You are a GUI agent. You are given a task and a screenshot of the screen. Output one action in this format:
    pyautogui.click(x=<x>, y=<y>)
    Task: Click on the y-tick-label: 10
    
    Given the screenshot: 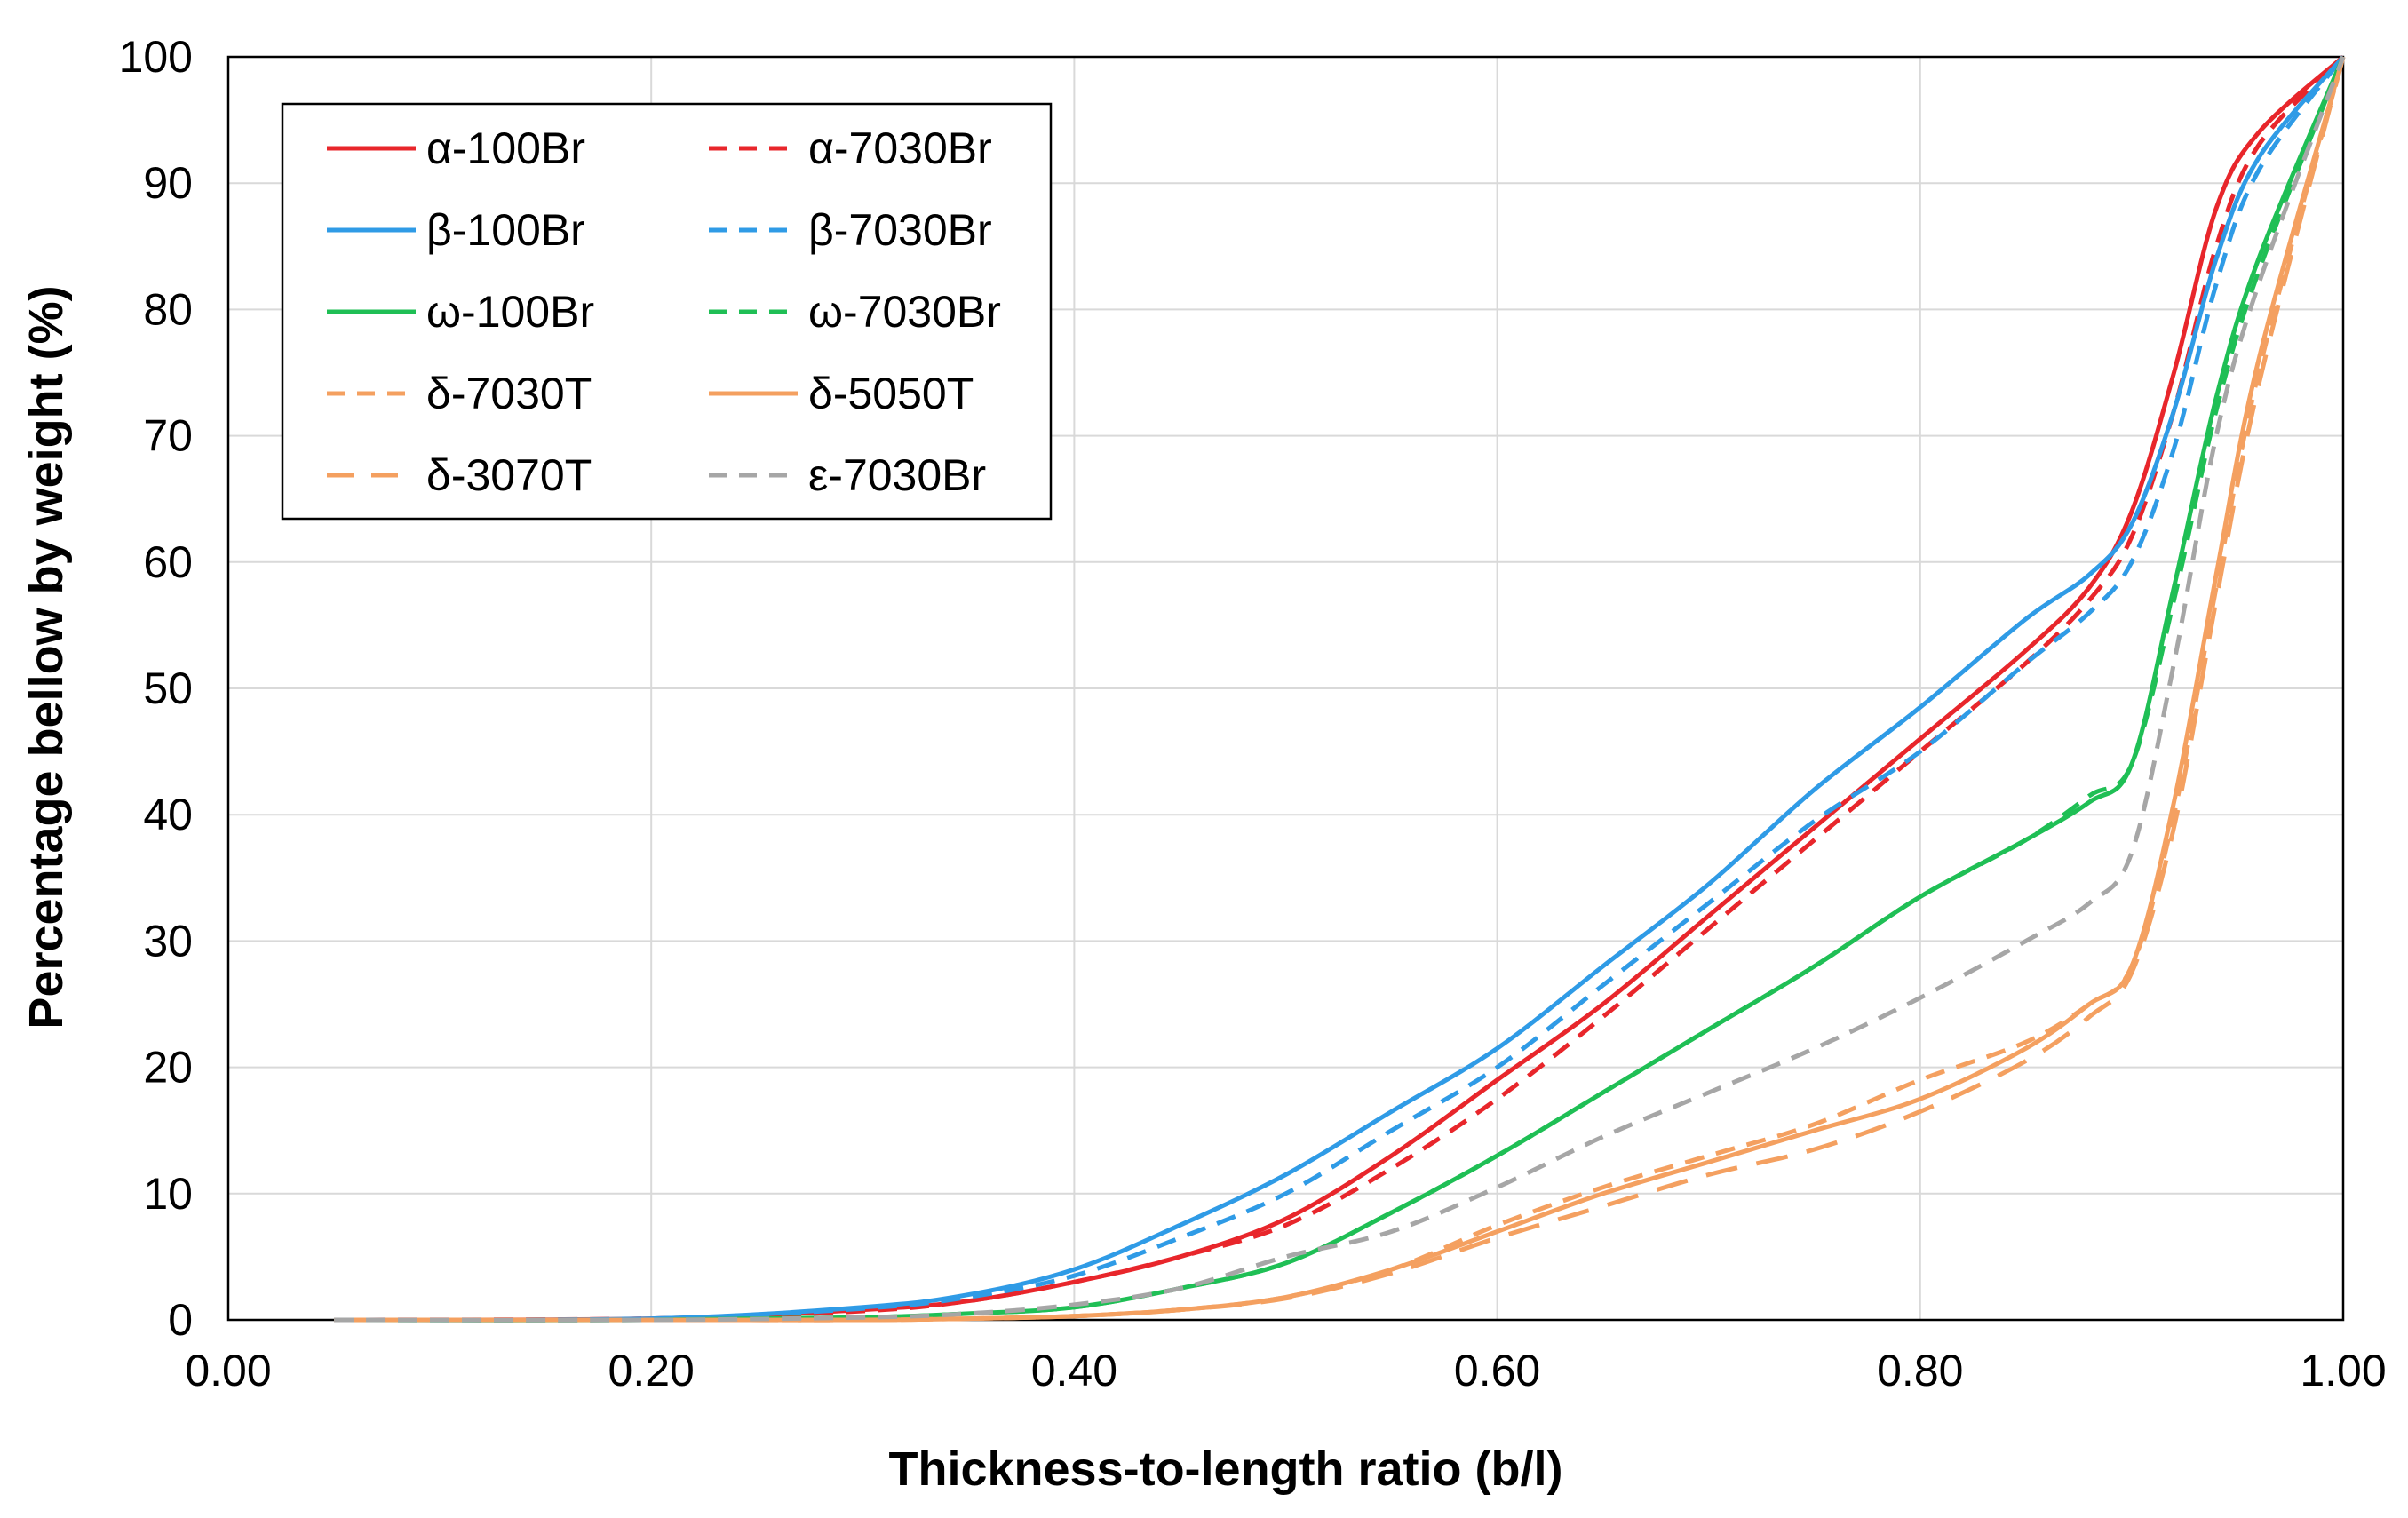 What is the action you would take?
    pyautogui.click(x=168, y=1194)
    